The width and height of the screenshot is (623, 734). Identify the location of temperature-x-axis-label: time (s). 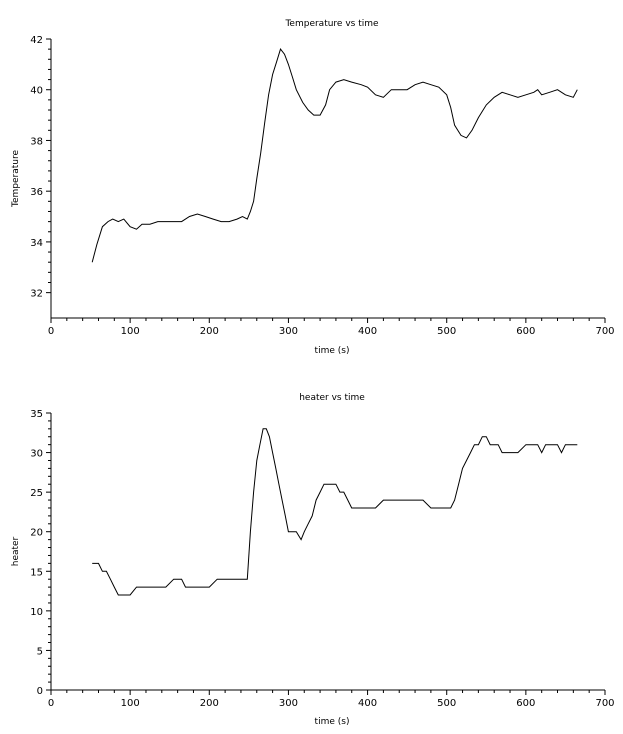
(332, 351).